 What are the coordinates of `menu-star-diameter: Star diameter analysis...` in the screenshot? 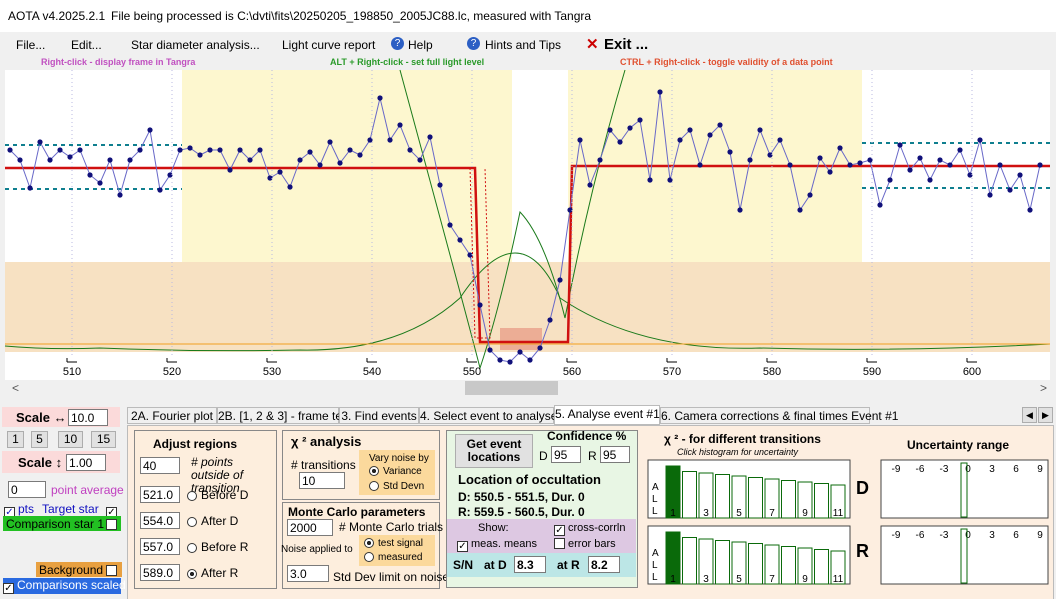 It's located at (195, 45).